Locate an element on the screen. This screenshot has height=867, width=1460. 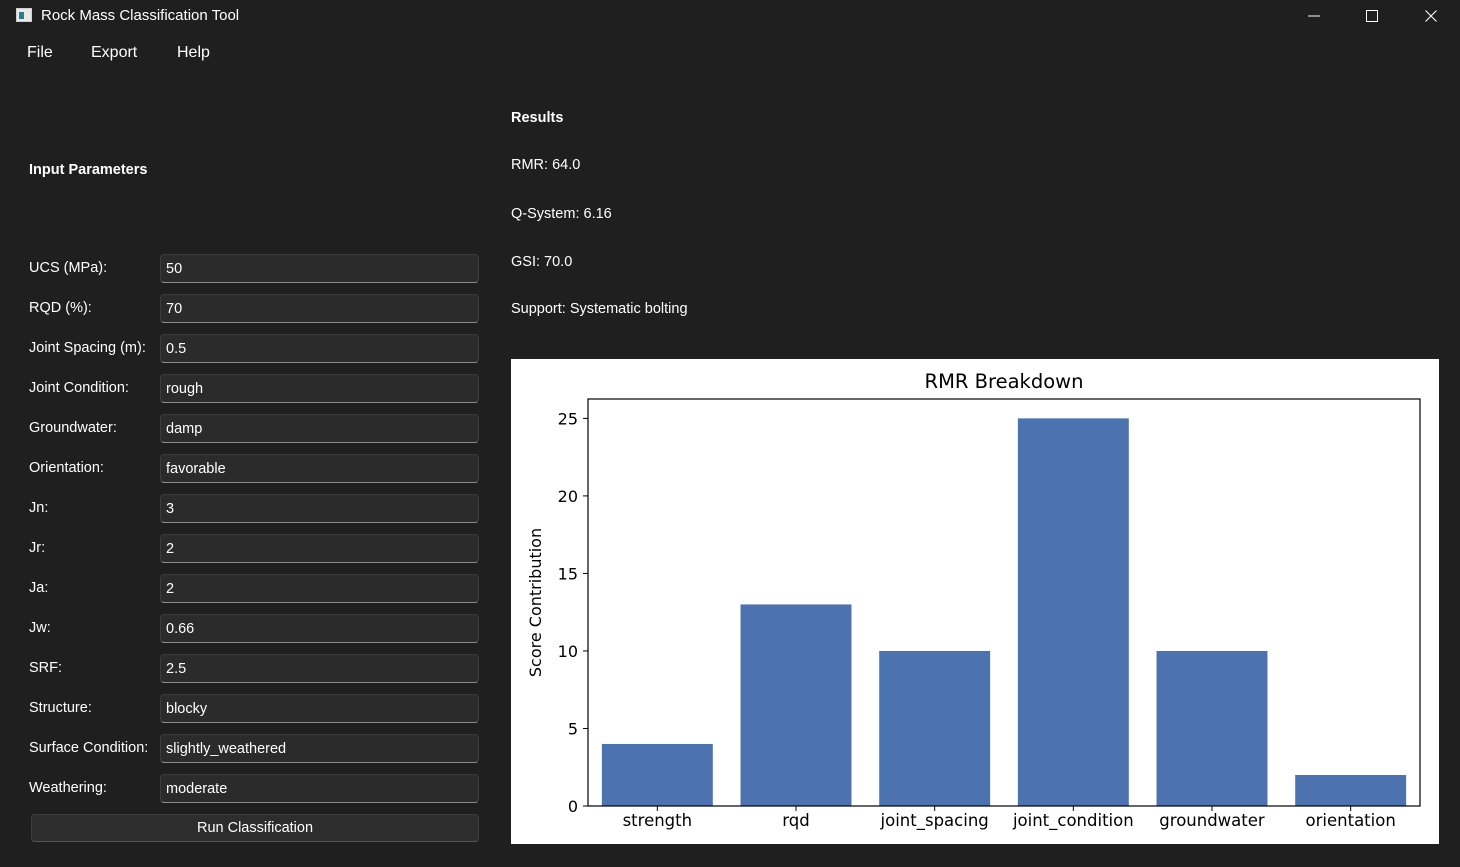
input-parameters-title: Input Parameters is located at coordinates (88, 170).